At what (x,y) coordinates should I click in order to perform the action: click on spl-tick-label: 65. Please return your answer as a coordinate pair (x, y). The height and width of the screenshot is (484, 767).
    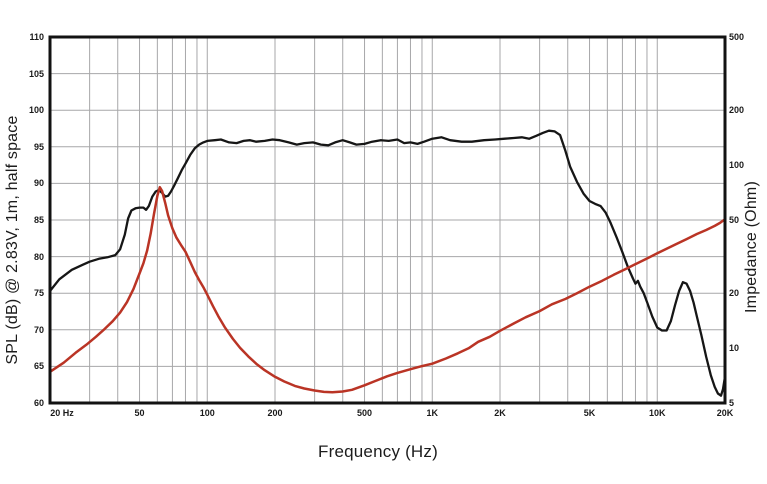
    Looking at the image, I should click on (38, 366).